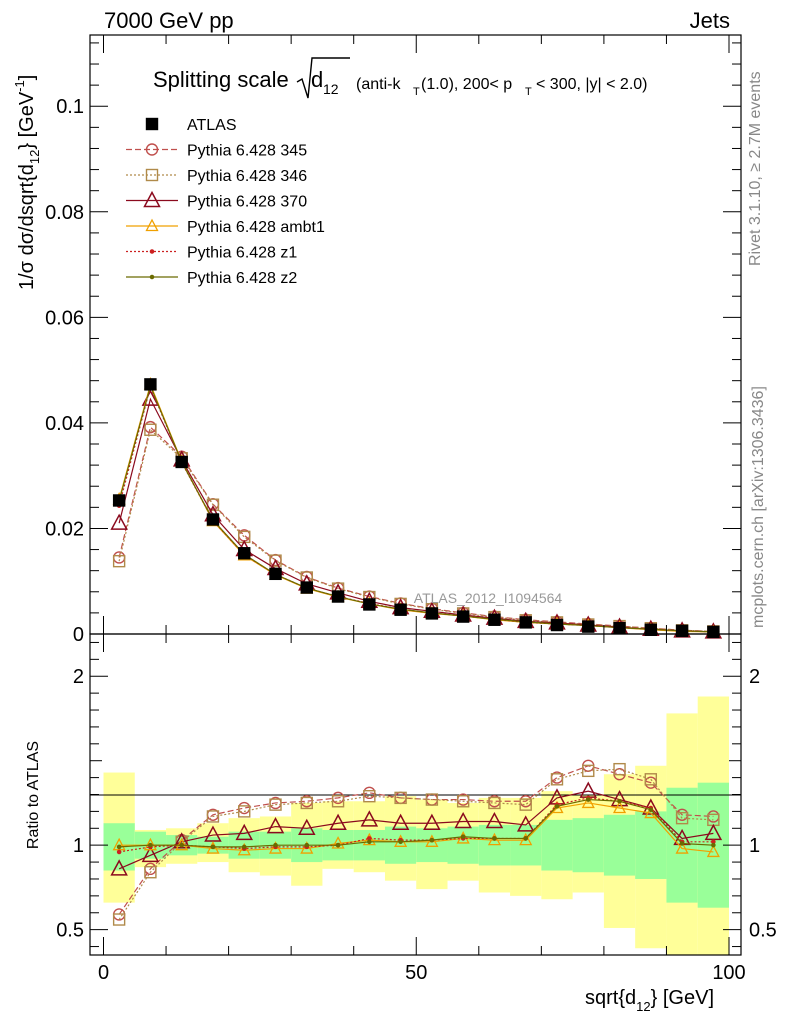 This screenshot has height=1024, width=786. Describe the element at coordinates (64, 318) in the screenshot. I see `main-ytick-label: 0.06` at that location.